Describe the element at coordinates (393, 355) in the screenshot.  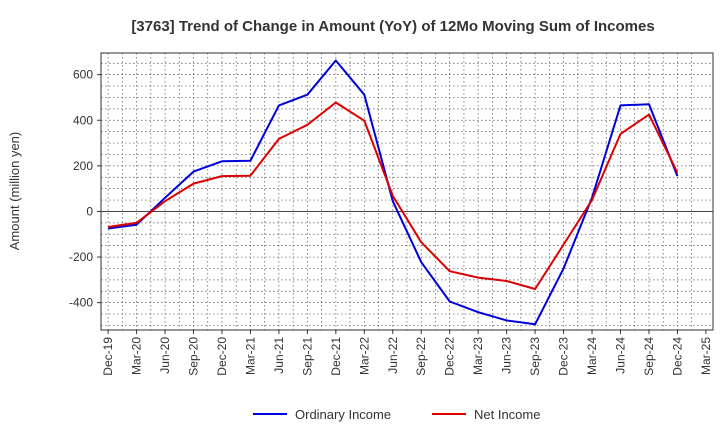
I see `x-tick-label: Jun-22` at that location.